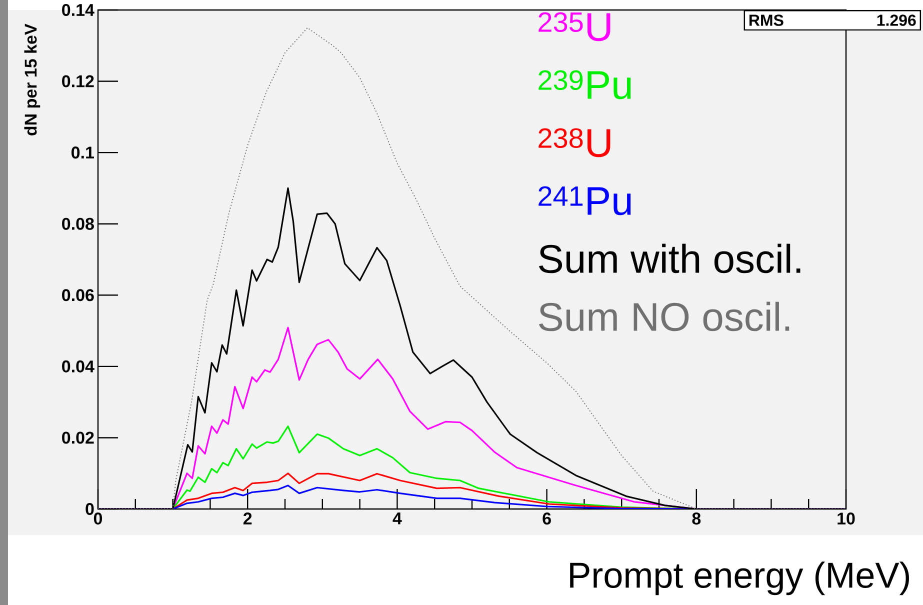 Image resolution: width=923 pixels, height=605 pixels. What do you see at coordinates (669, 259) in the screenshot?
I see `text: Sum with oscil.` at bounding box center [669, 259].